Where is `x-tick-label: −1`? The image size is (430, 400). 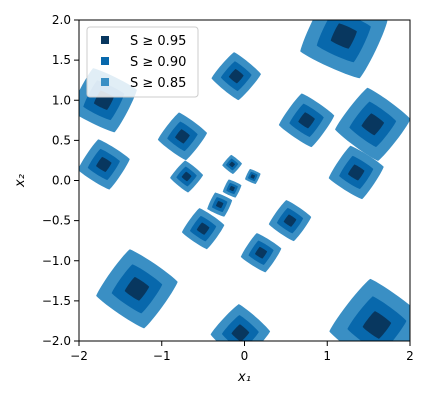
x-tick-label: −1 is located at coordinates (162, 356).